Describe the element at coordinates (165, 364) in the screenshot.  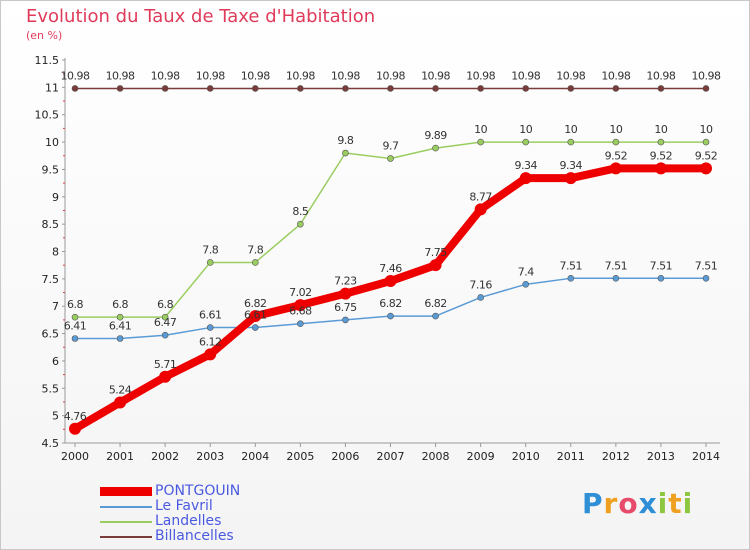
I see `data-label: 5.71` at that location.